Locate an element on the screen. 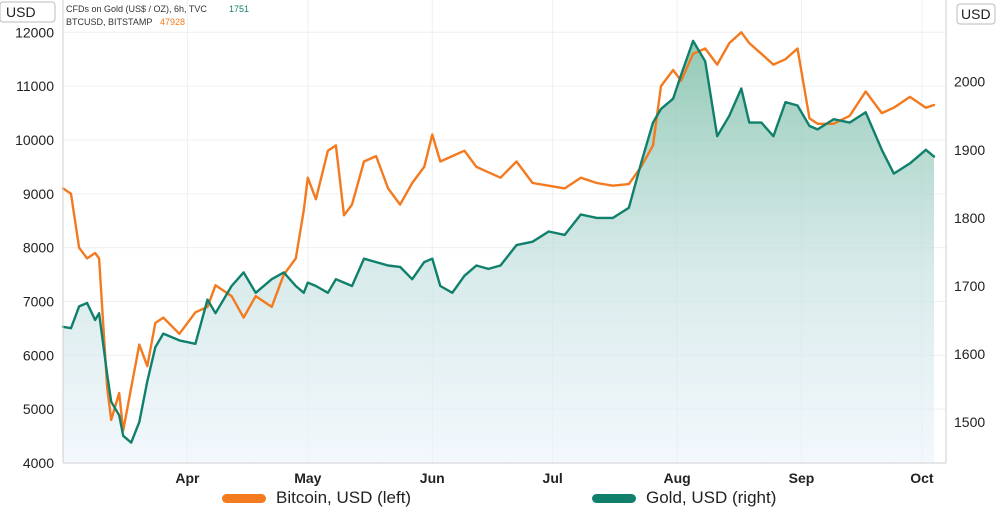  btc-header-label: BTCUSD, BITSTAMP is located at coordinates (109, 22).